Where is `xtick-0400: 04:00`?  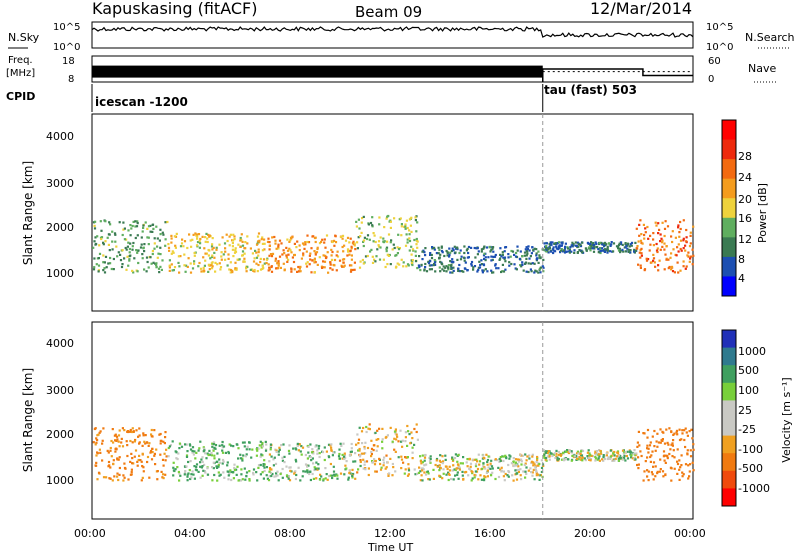
xtick-0400: 04:00 is located at coordinates (190, 533).